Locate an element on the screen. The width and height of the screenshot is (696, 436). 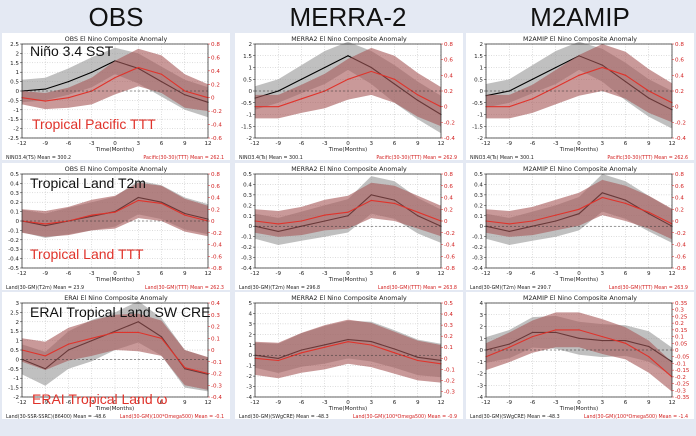
footer-left: Land(30-GM)(SWgCRE) Mean = -48.3 is located at coordinates (284, 417).